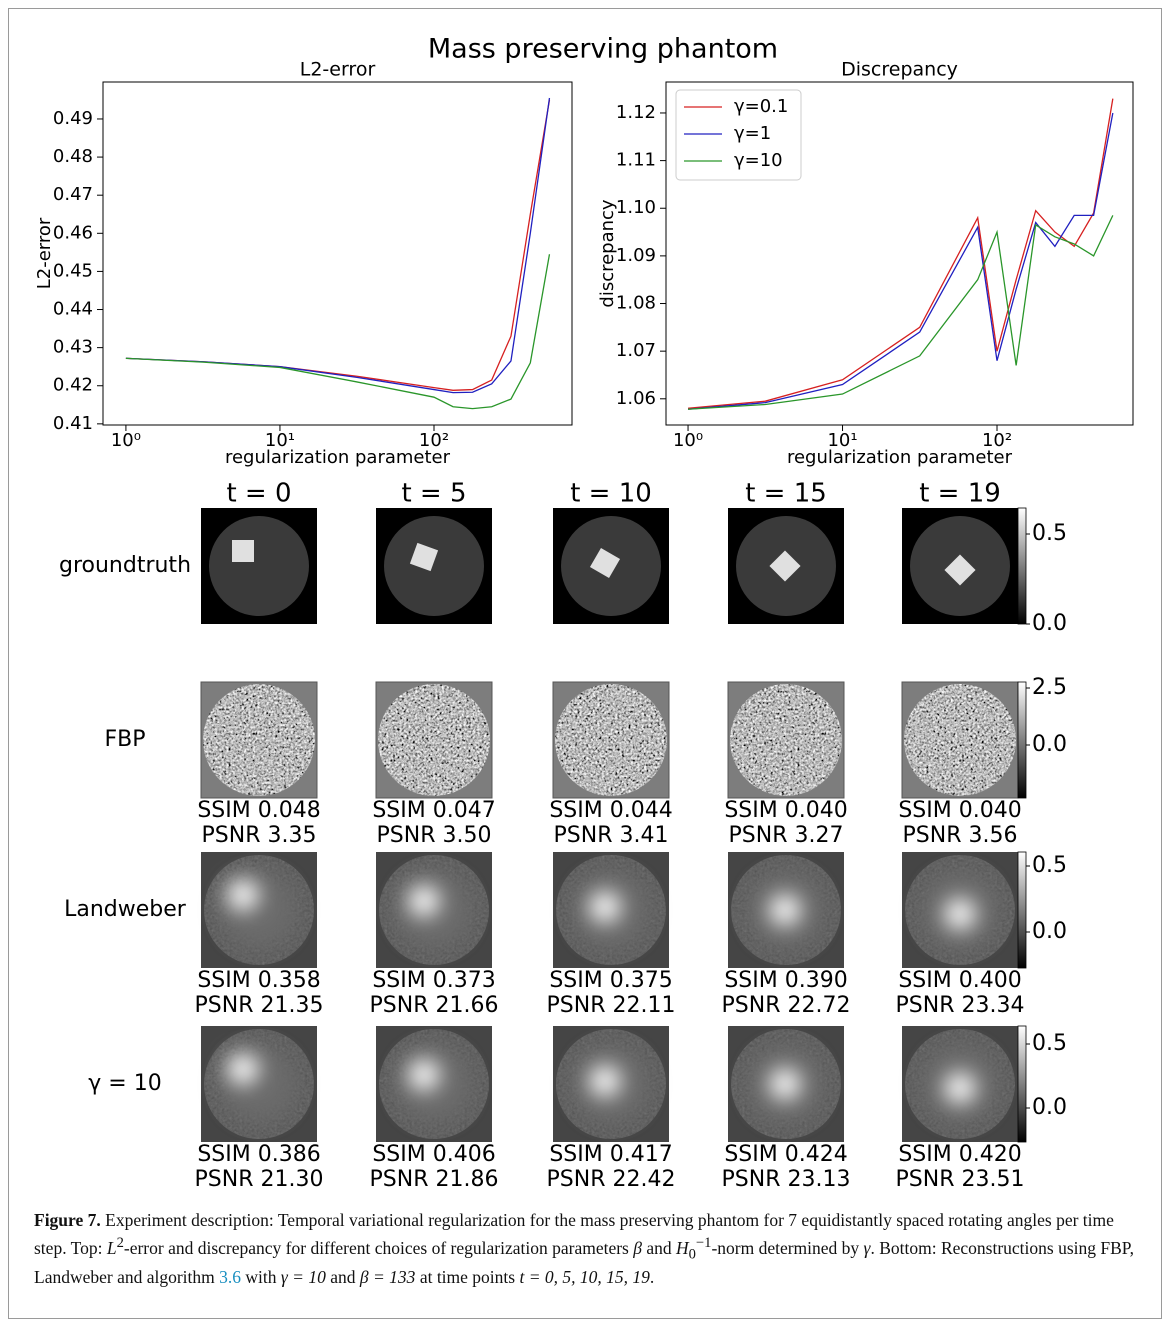  What do you see at coordinates (692, 1254) in the screenshot?
I see `caption-sub: 0` at bounding box center [692, 1254].